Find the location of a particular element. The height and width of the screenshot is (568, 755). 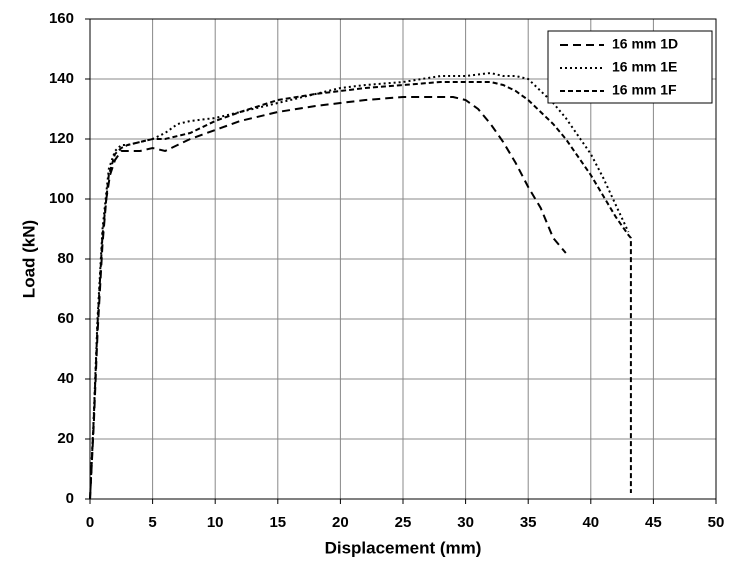

y-tick-label: 100 is located at coordinates (61, 198).